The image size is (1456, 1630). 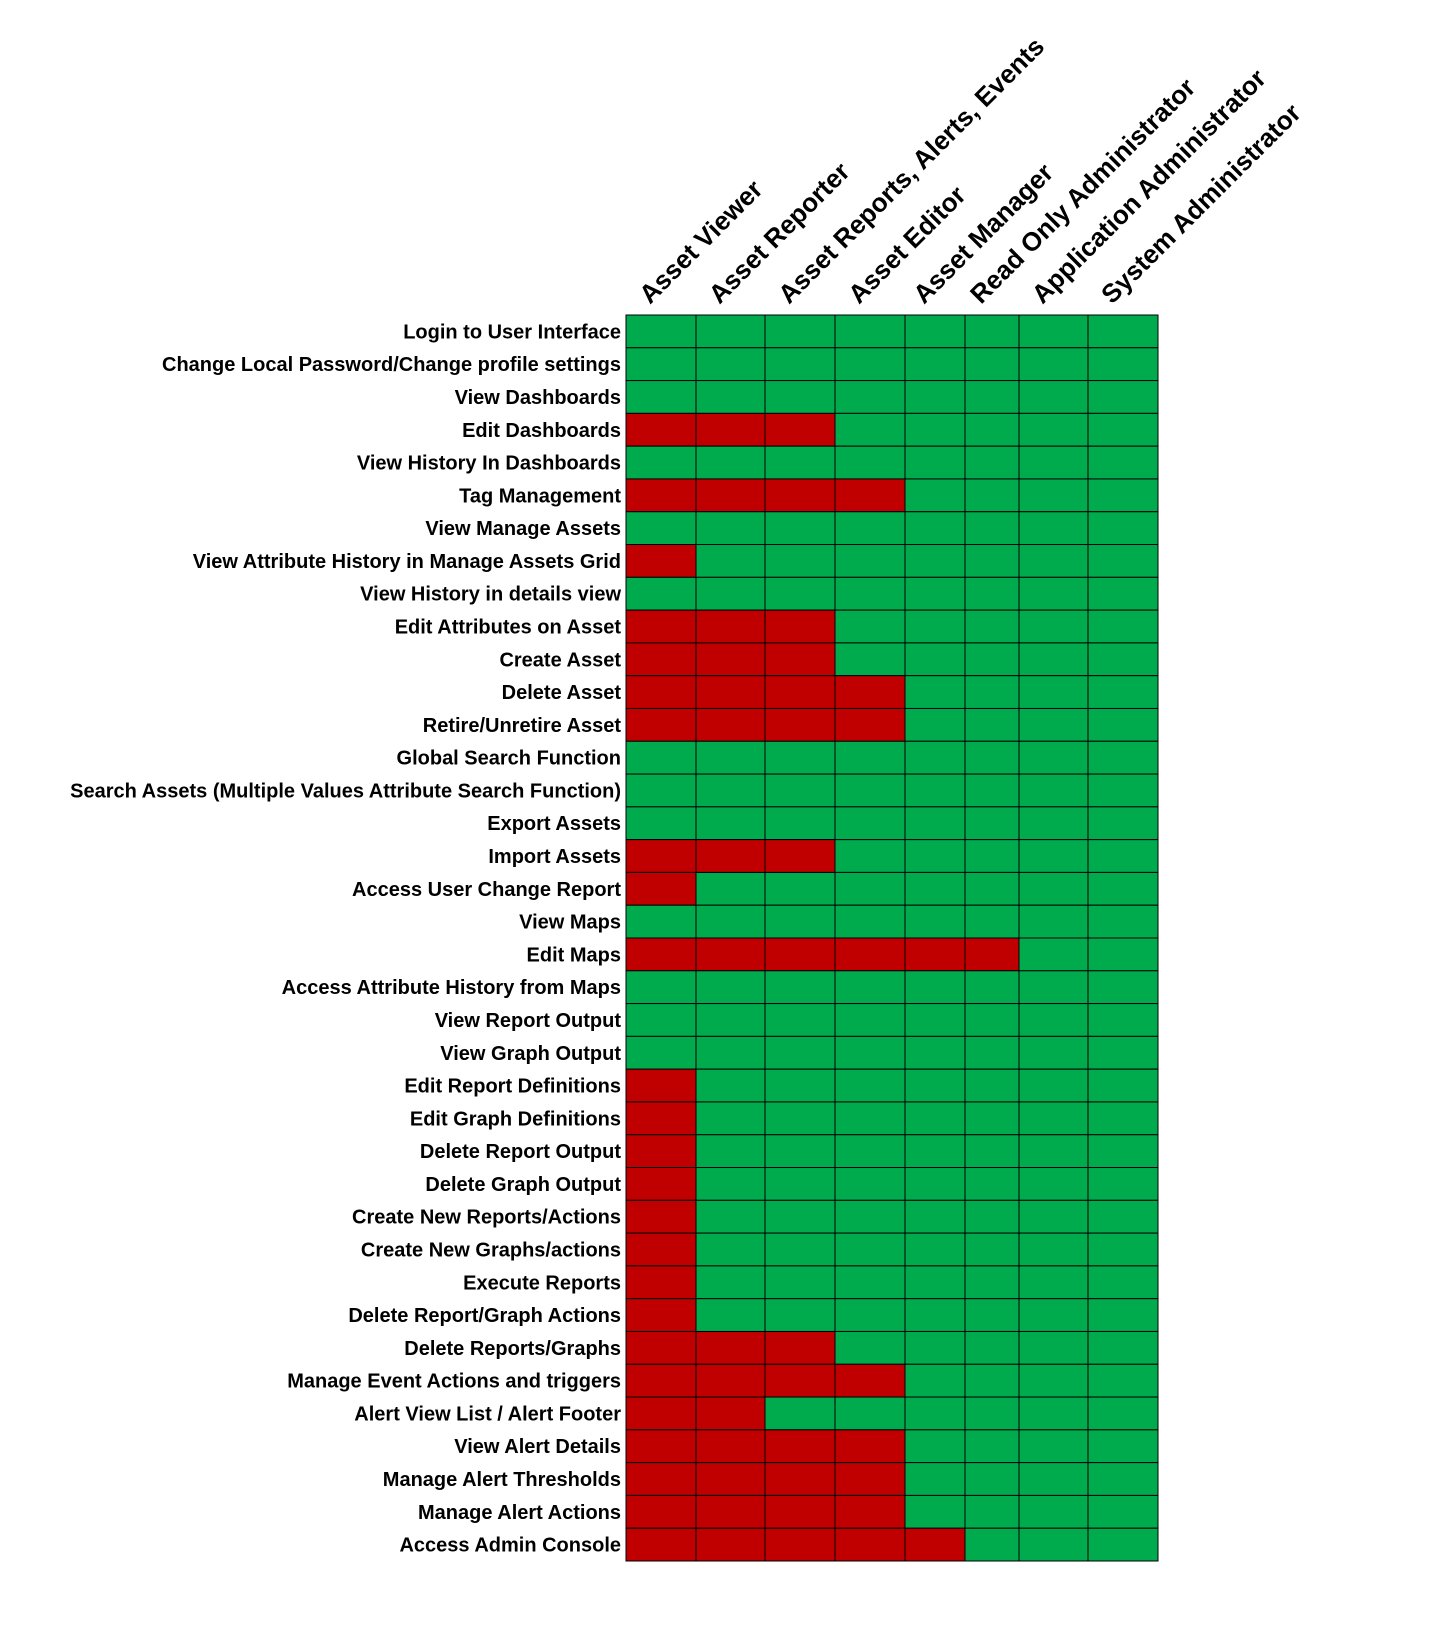 I want to click on permission-label: Create Asset, so click(x=560, y=660).